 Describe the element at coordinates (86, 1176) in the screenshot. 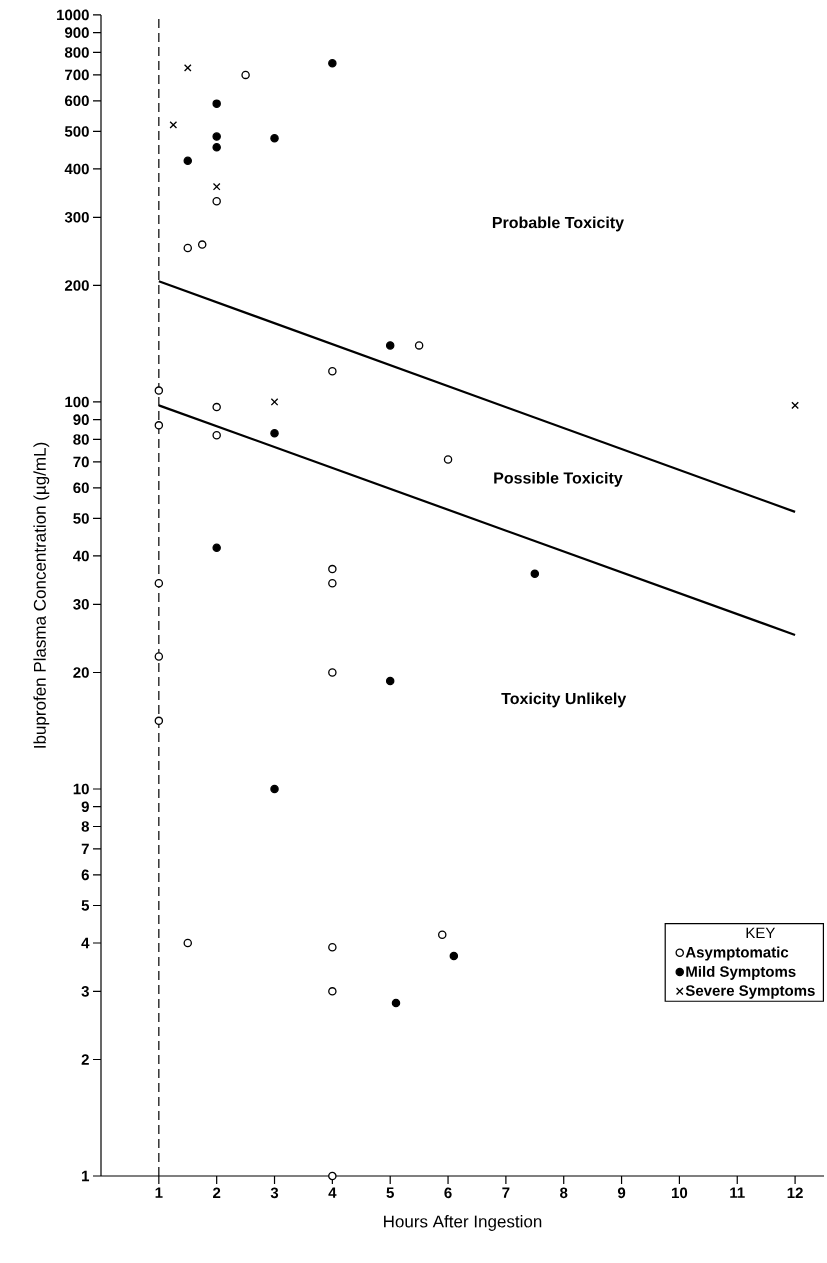

I see `y-tick-label: 1` at that location.